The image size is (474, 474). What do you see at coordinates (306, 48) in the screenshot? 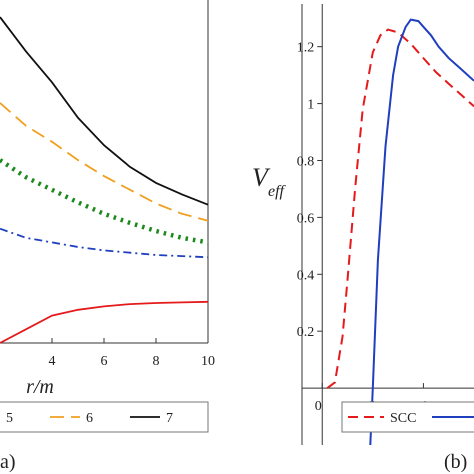
I see `panel-b-y-tick-label: 1.2` at bounding box center [306, 48].